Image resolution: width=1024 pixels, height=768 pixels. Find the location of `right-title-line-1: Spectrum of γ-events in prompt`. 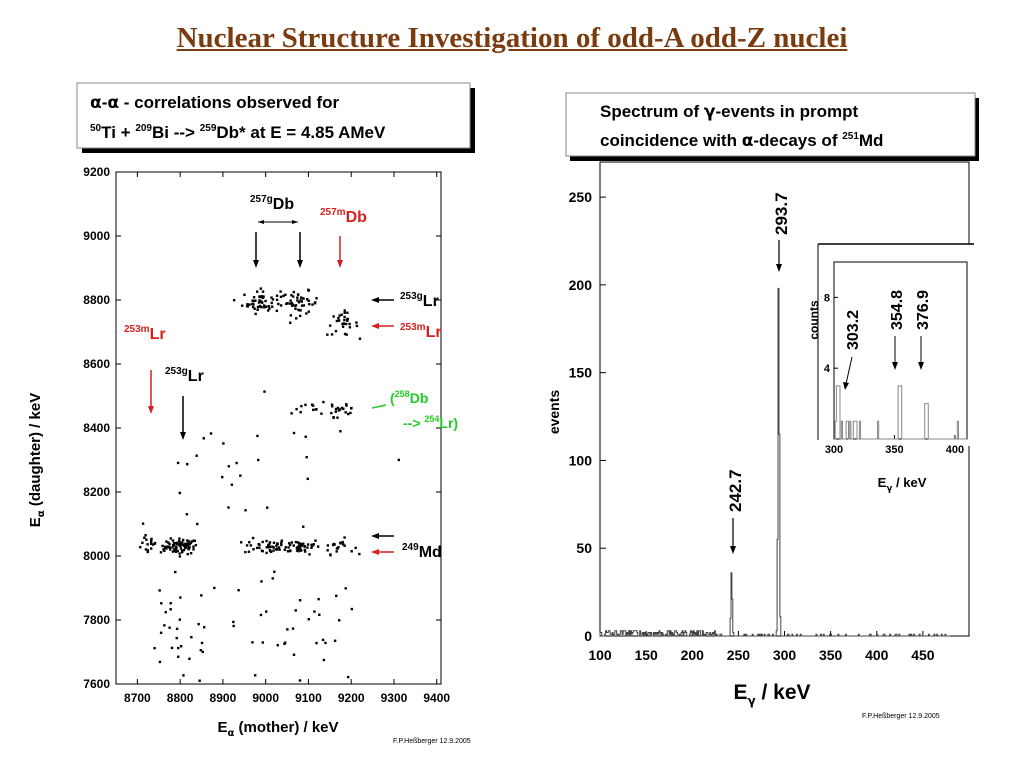

right-title-line-1: Spectrum of γ-events in prompt is located at coordinates (729, 112).